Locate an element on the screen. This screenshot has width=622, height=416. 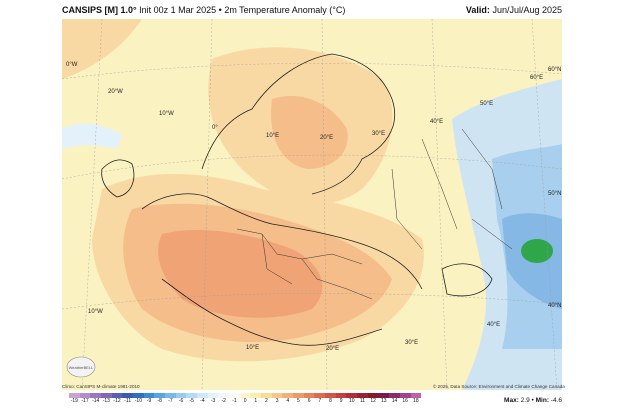
scale-label: -12 is located at coordinates (117, 401).